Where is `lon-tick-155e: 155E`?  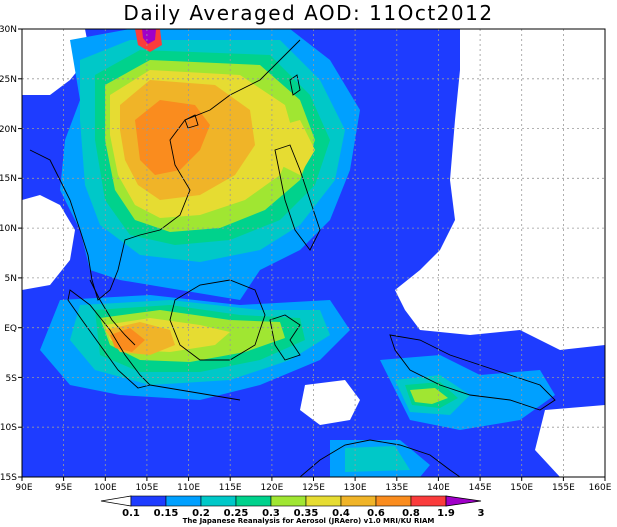 lon-tick-155e: 155E is located at coordinates (563, 488).